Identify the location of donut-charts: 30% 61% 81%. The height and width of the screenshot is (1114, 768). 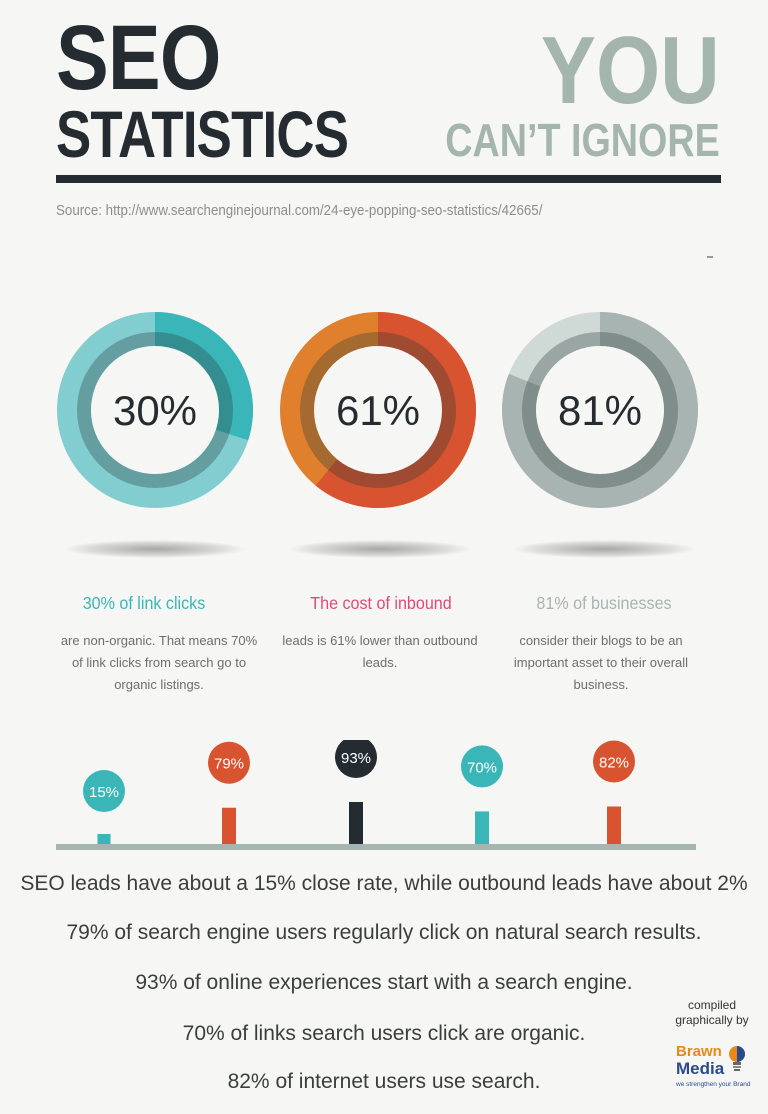
(377, 410).